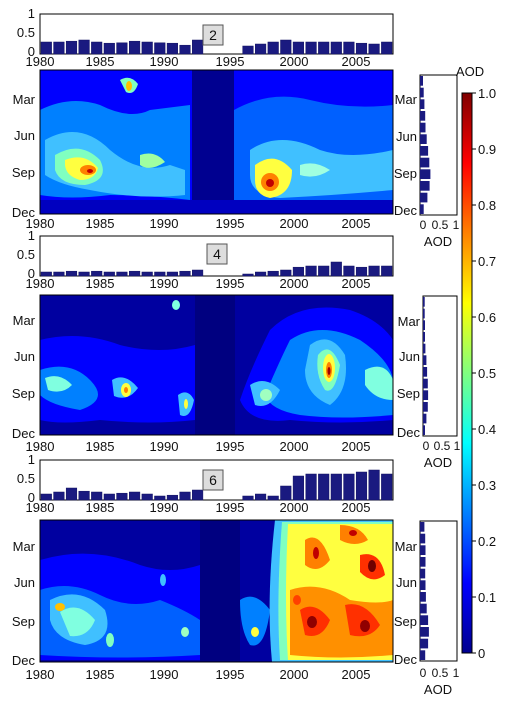 The height and width of the screenshot is (706, 507). Describe the element at coordinates (164, 446) in the screenshot. I see `xtick-1990: 1990` at that location.